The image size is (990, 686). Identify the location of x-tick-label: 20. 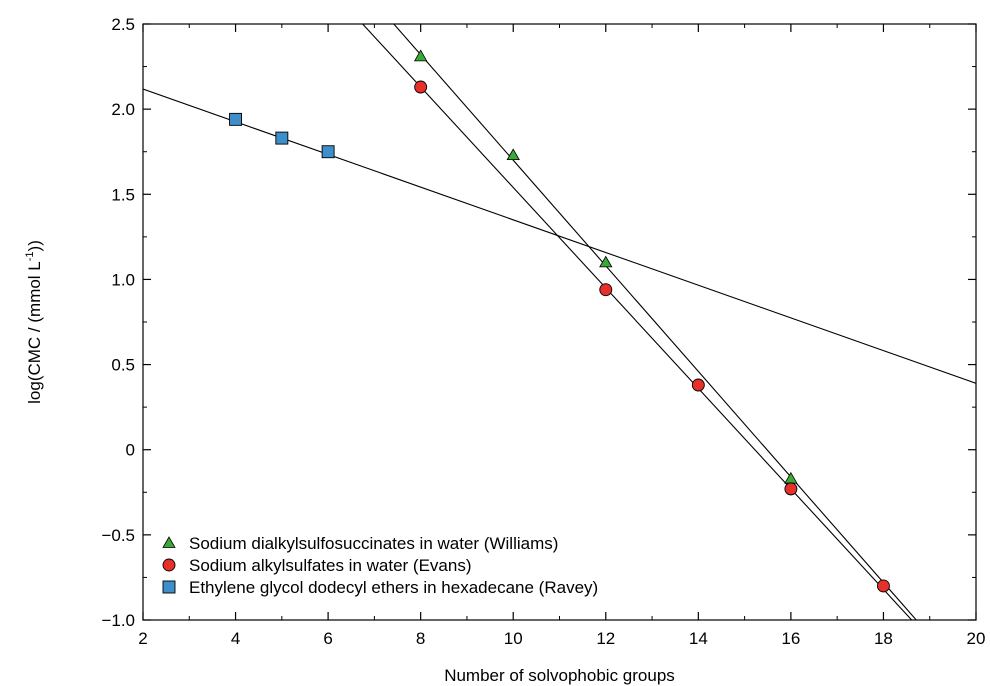
(976, 638).